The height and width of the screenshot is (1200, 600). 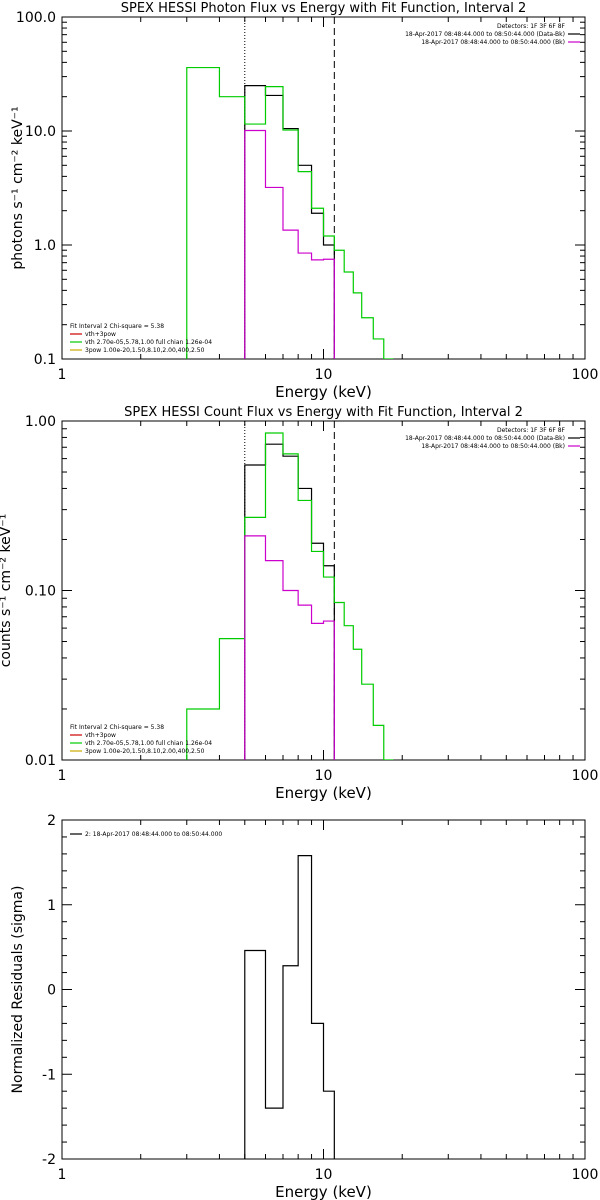 What do you see at coordinates (18, 187) in the screenshot?
I see `y-axis-label: photons s⁻¹ cm⁻² keV⁻¹` at bounding box center [18, 187].